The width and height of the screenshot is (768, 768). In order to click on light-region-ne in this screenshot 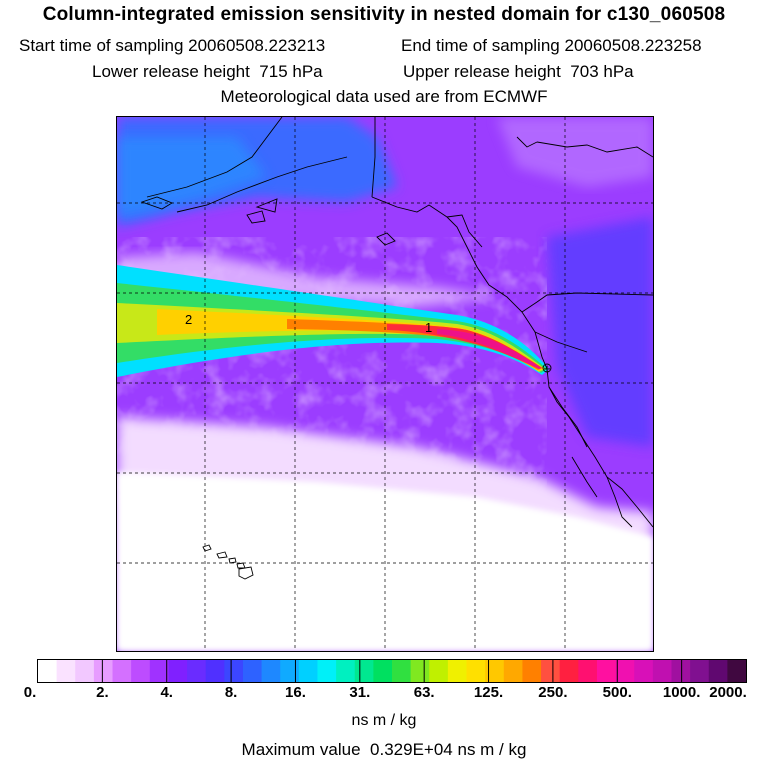, I will do `click(575, 152)`.